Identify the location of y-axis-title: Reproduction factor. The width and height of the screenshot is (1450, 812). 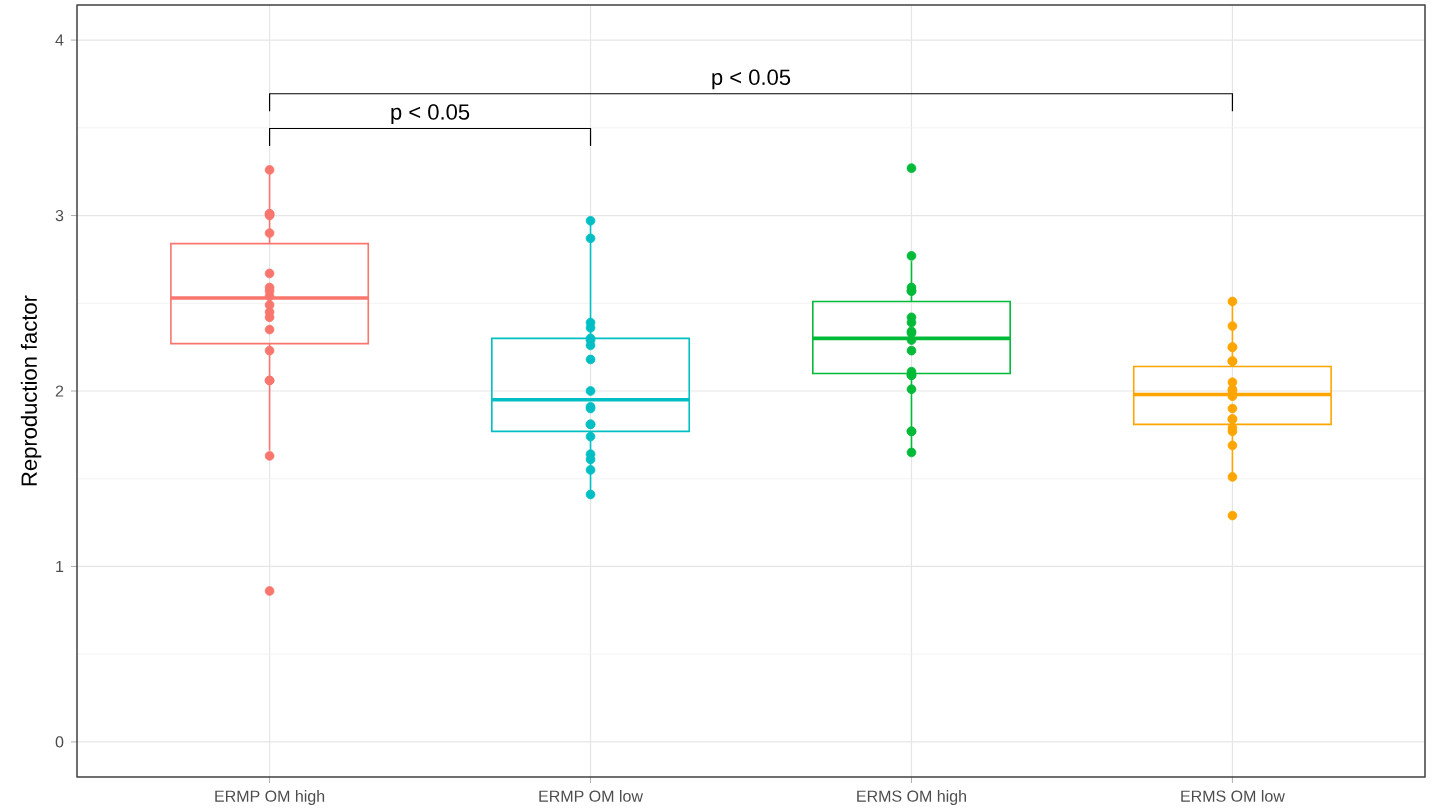
(31, 390).